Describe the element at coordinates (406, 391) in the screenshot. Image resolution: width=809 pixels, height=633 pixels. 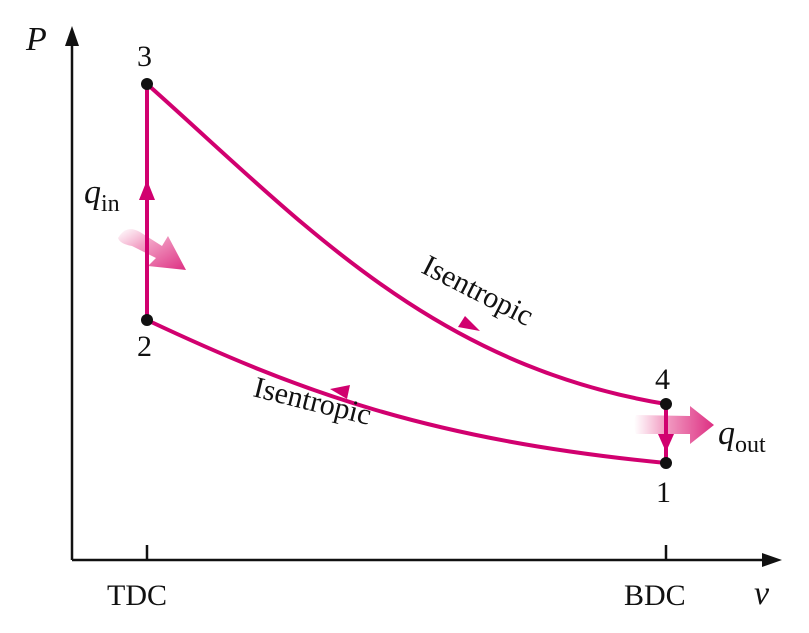
I see `process-1-2-curve` at that location.